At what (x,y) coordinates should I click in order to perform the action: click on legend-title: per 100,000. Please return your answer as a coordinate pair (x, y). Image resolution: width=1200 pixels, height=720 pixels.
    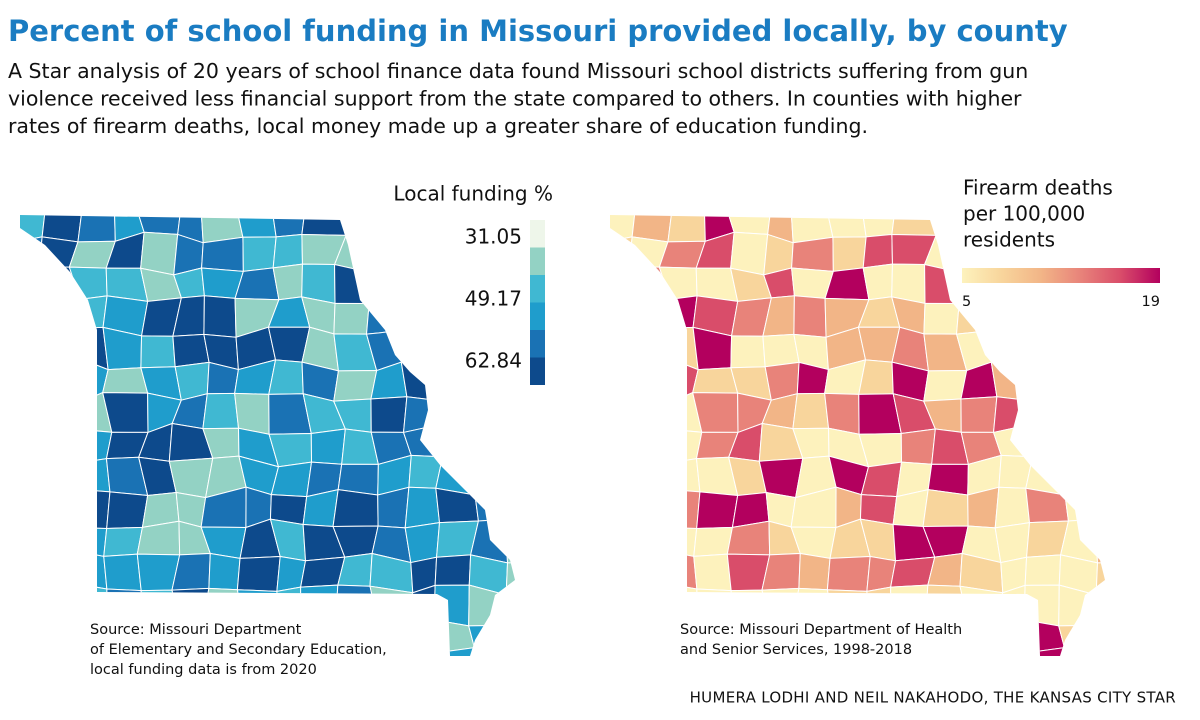
    Looking at the image, I should click on (1024, 214).